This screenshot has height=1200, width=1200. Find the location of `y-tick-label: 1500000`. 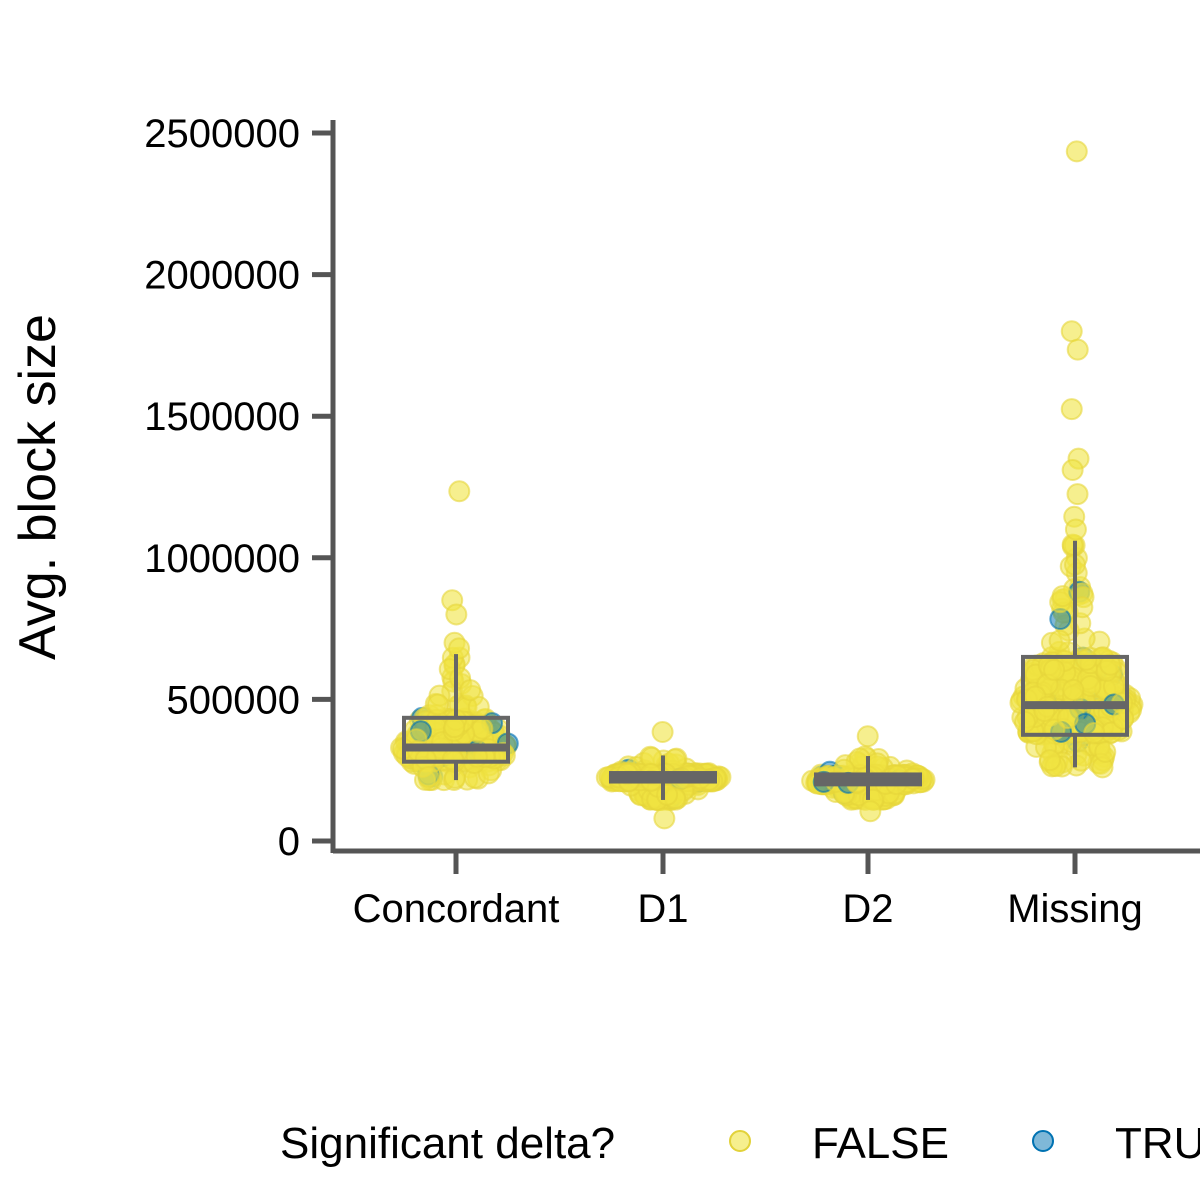

y-tick-label: 1500000 is located at coordinates (222, 417).